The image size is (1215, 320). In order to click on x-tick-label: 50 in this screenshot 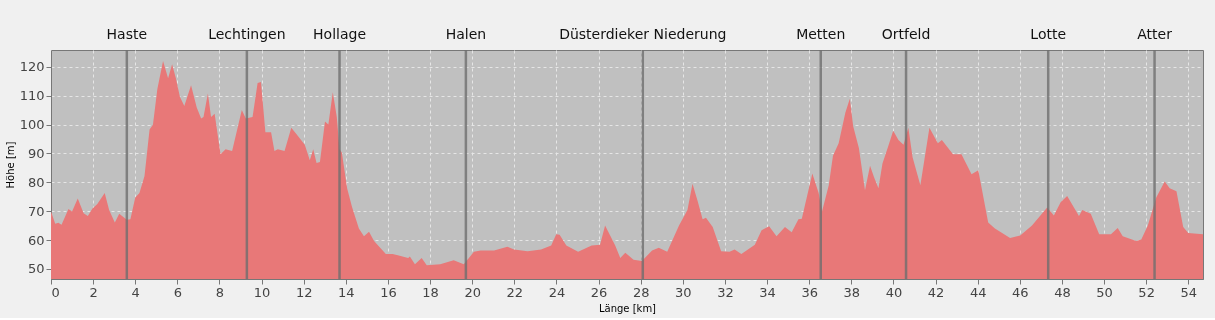, I will do `click(1104, 292)`.